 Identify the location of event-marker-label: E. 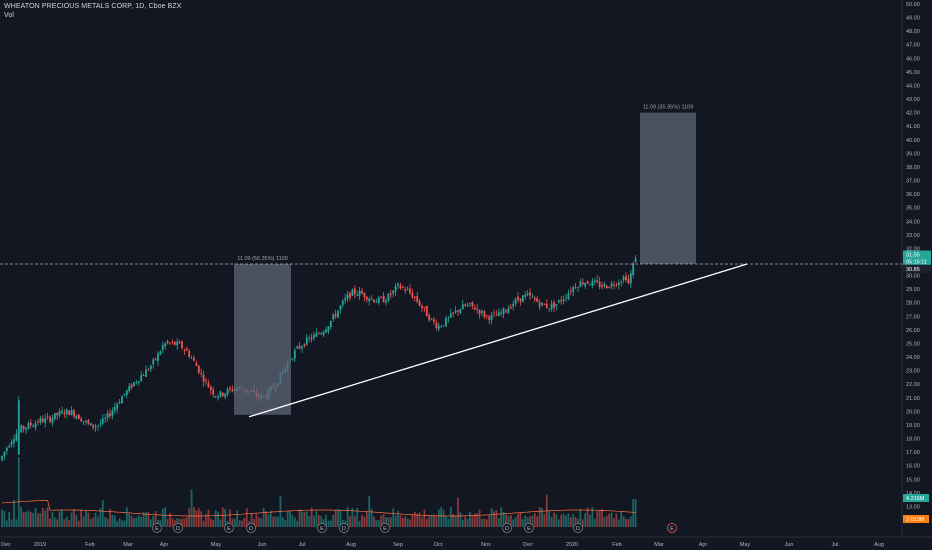
(322, 529).